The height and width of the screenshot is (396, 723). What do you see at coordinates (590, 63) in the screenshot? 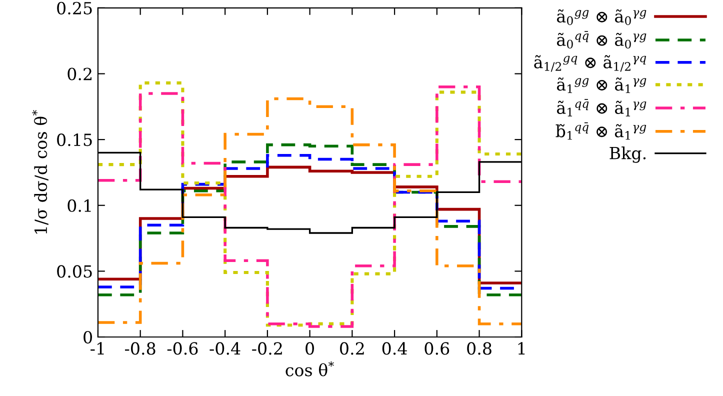
I see `legend-label: ã$_{1/2}$$^{gq}$ ⊗ ã$_{1/2}$$^{γq}$` at bounding box center [590, 63].